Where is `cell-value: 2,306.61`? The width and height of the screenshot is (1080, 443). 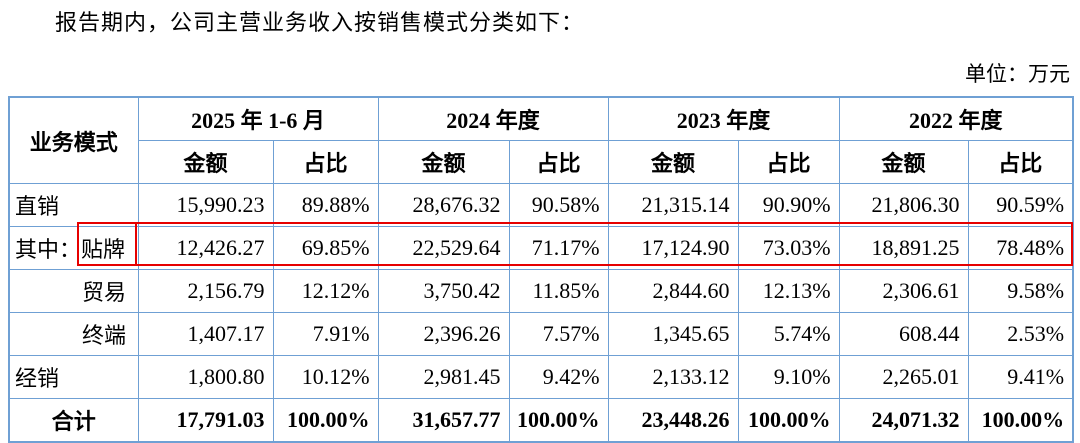 cell-value: 2,306.61 is located at coordinates (903, 291).